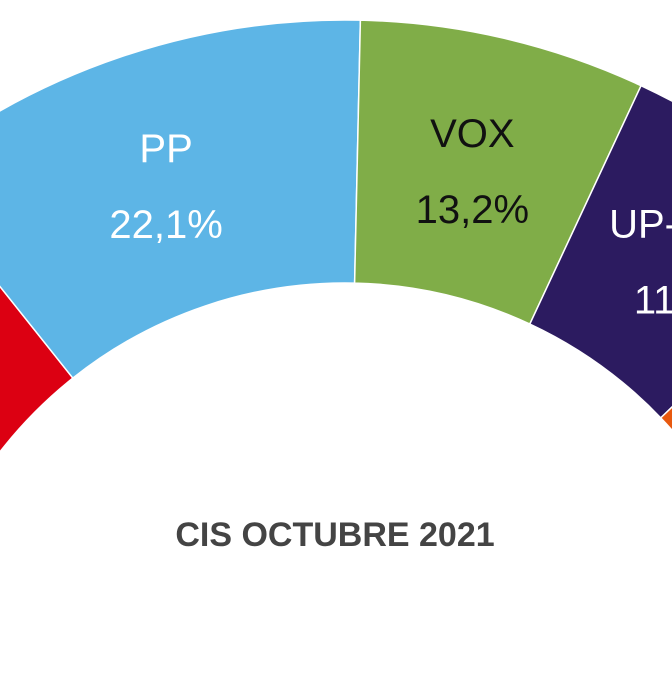 The width and height of the screenshot is (672, 700). I want to click on slice-name: UP-EC, so click(640, 224).